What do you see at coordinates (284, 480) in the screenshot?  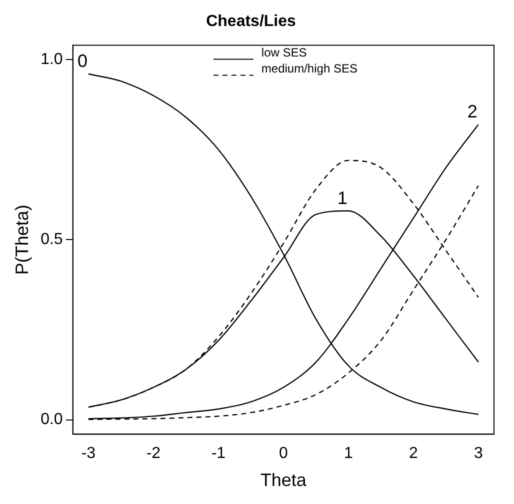 I see `x-axis-title: Theta` at bounding box center [284, 480].